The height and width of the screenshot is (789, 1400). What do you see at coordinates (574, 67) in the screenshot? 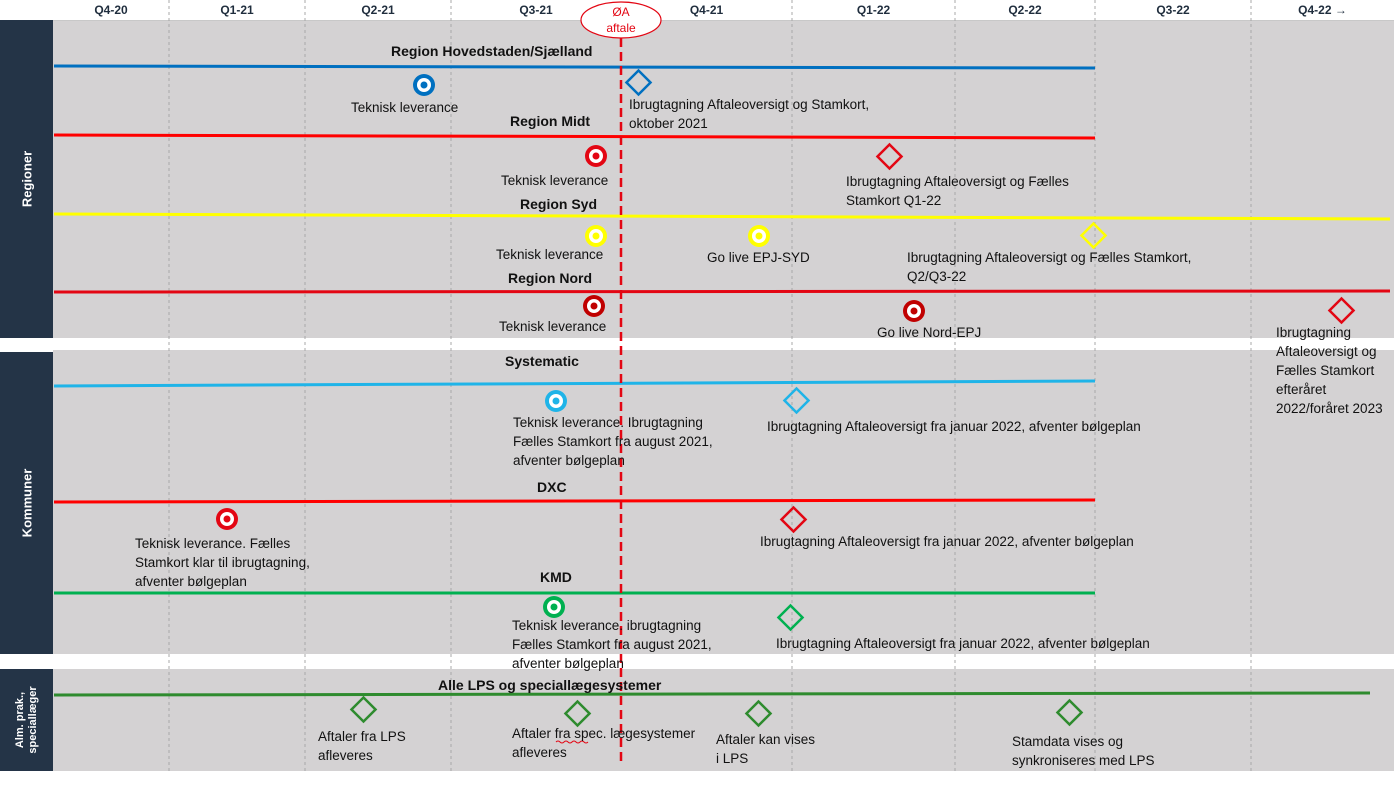
I see `lane-line-hovedstaden` at bounding box center [574, 67].